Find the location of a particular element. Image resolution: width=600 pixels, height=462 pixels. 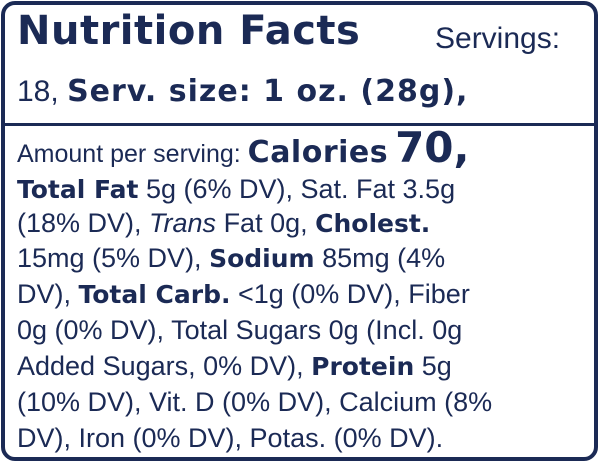

calories-line: Amount per serving: Calories 70, is located at coordinates (243, 150).